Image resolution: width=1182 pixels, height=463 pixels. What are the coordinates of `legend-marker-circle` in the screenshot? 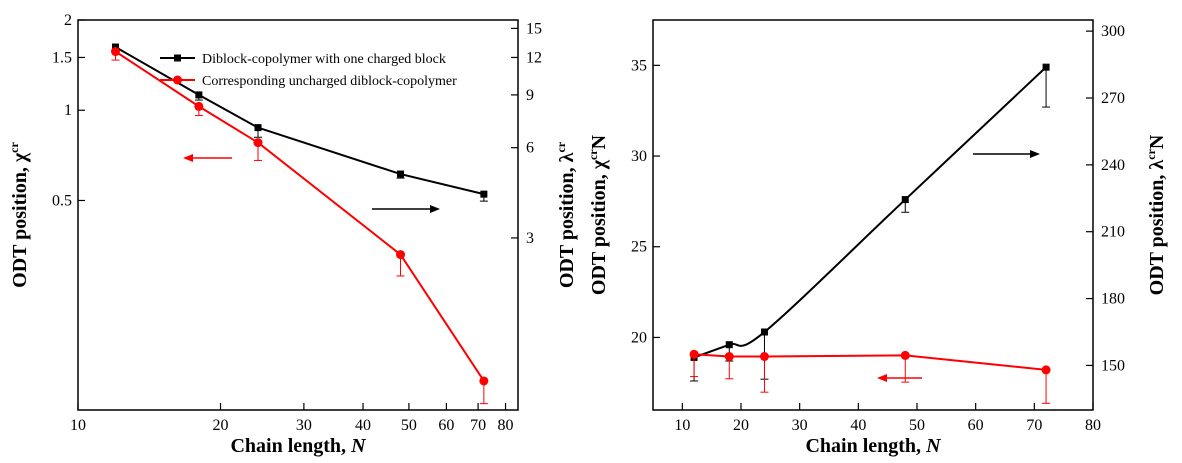 It's located at (177, 80).